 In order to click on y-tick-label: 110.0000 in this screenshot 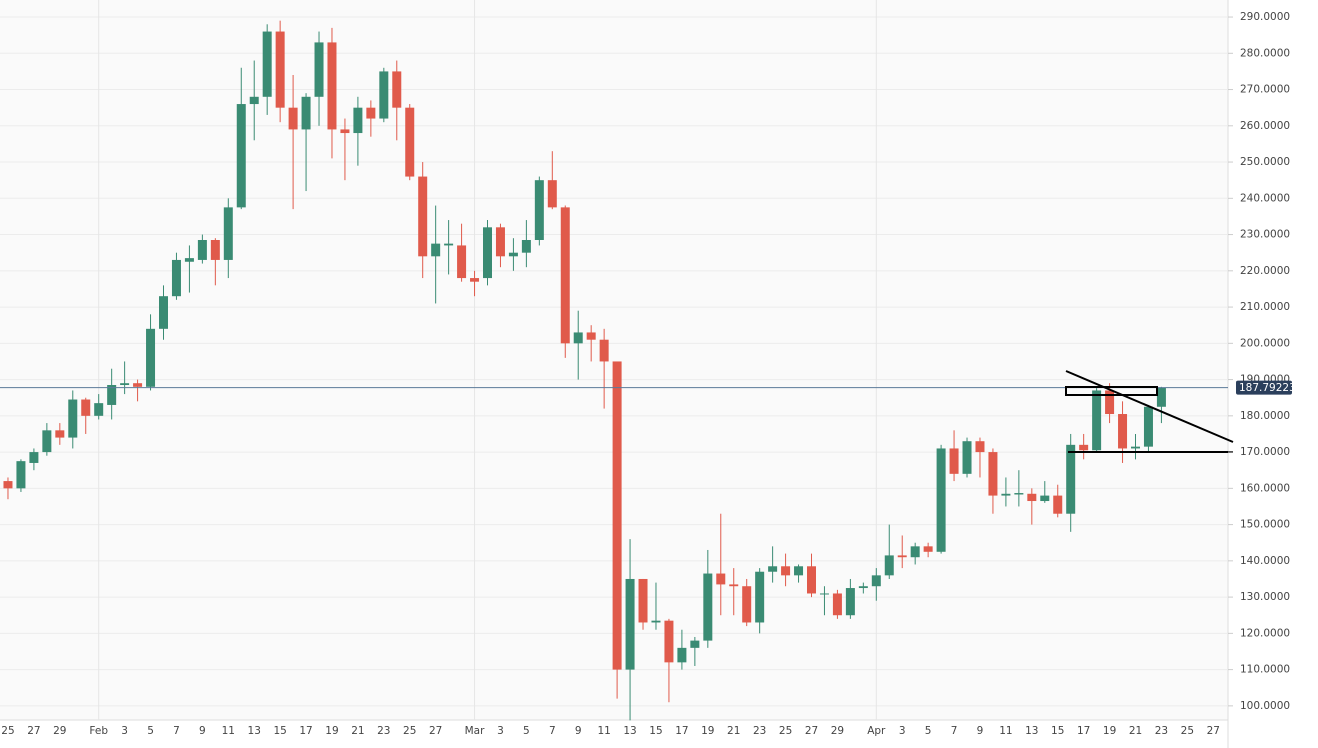, I will do `click(1265, 670)`.